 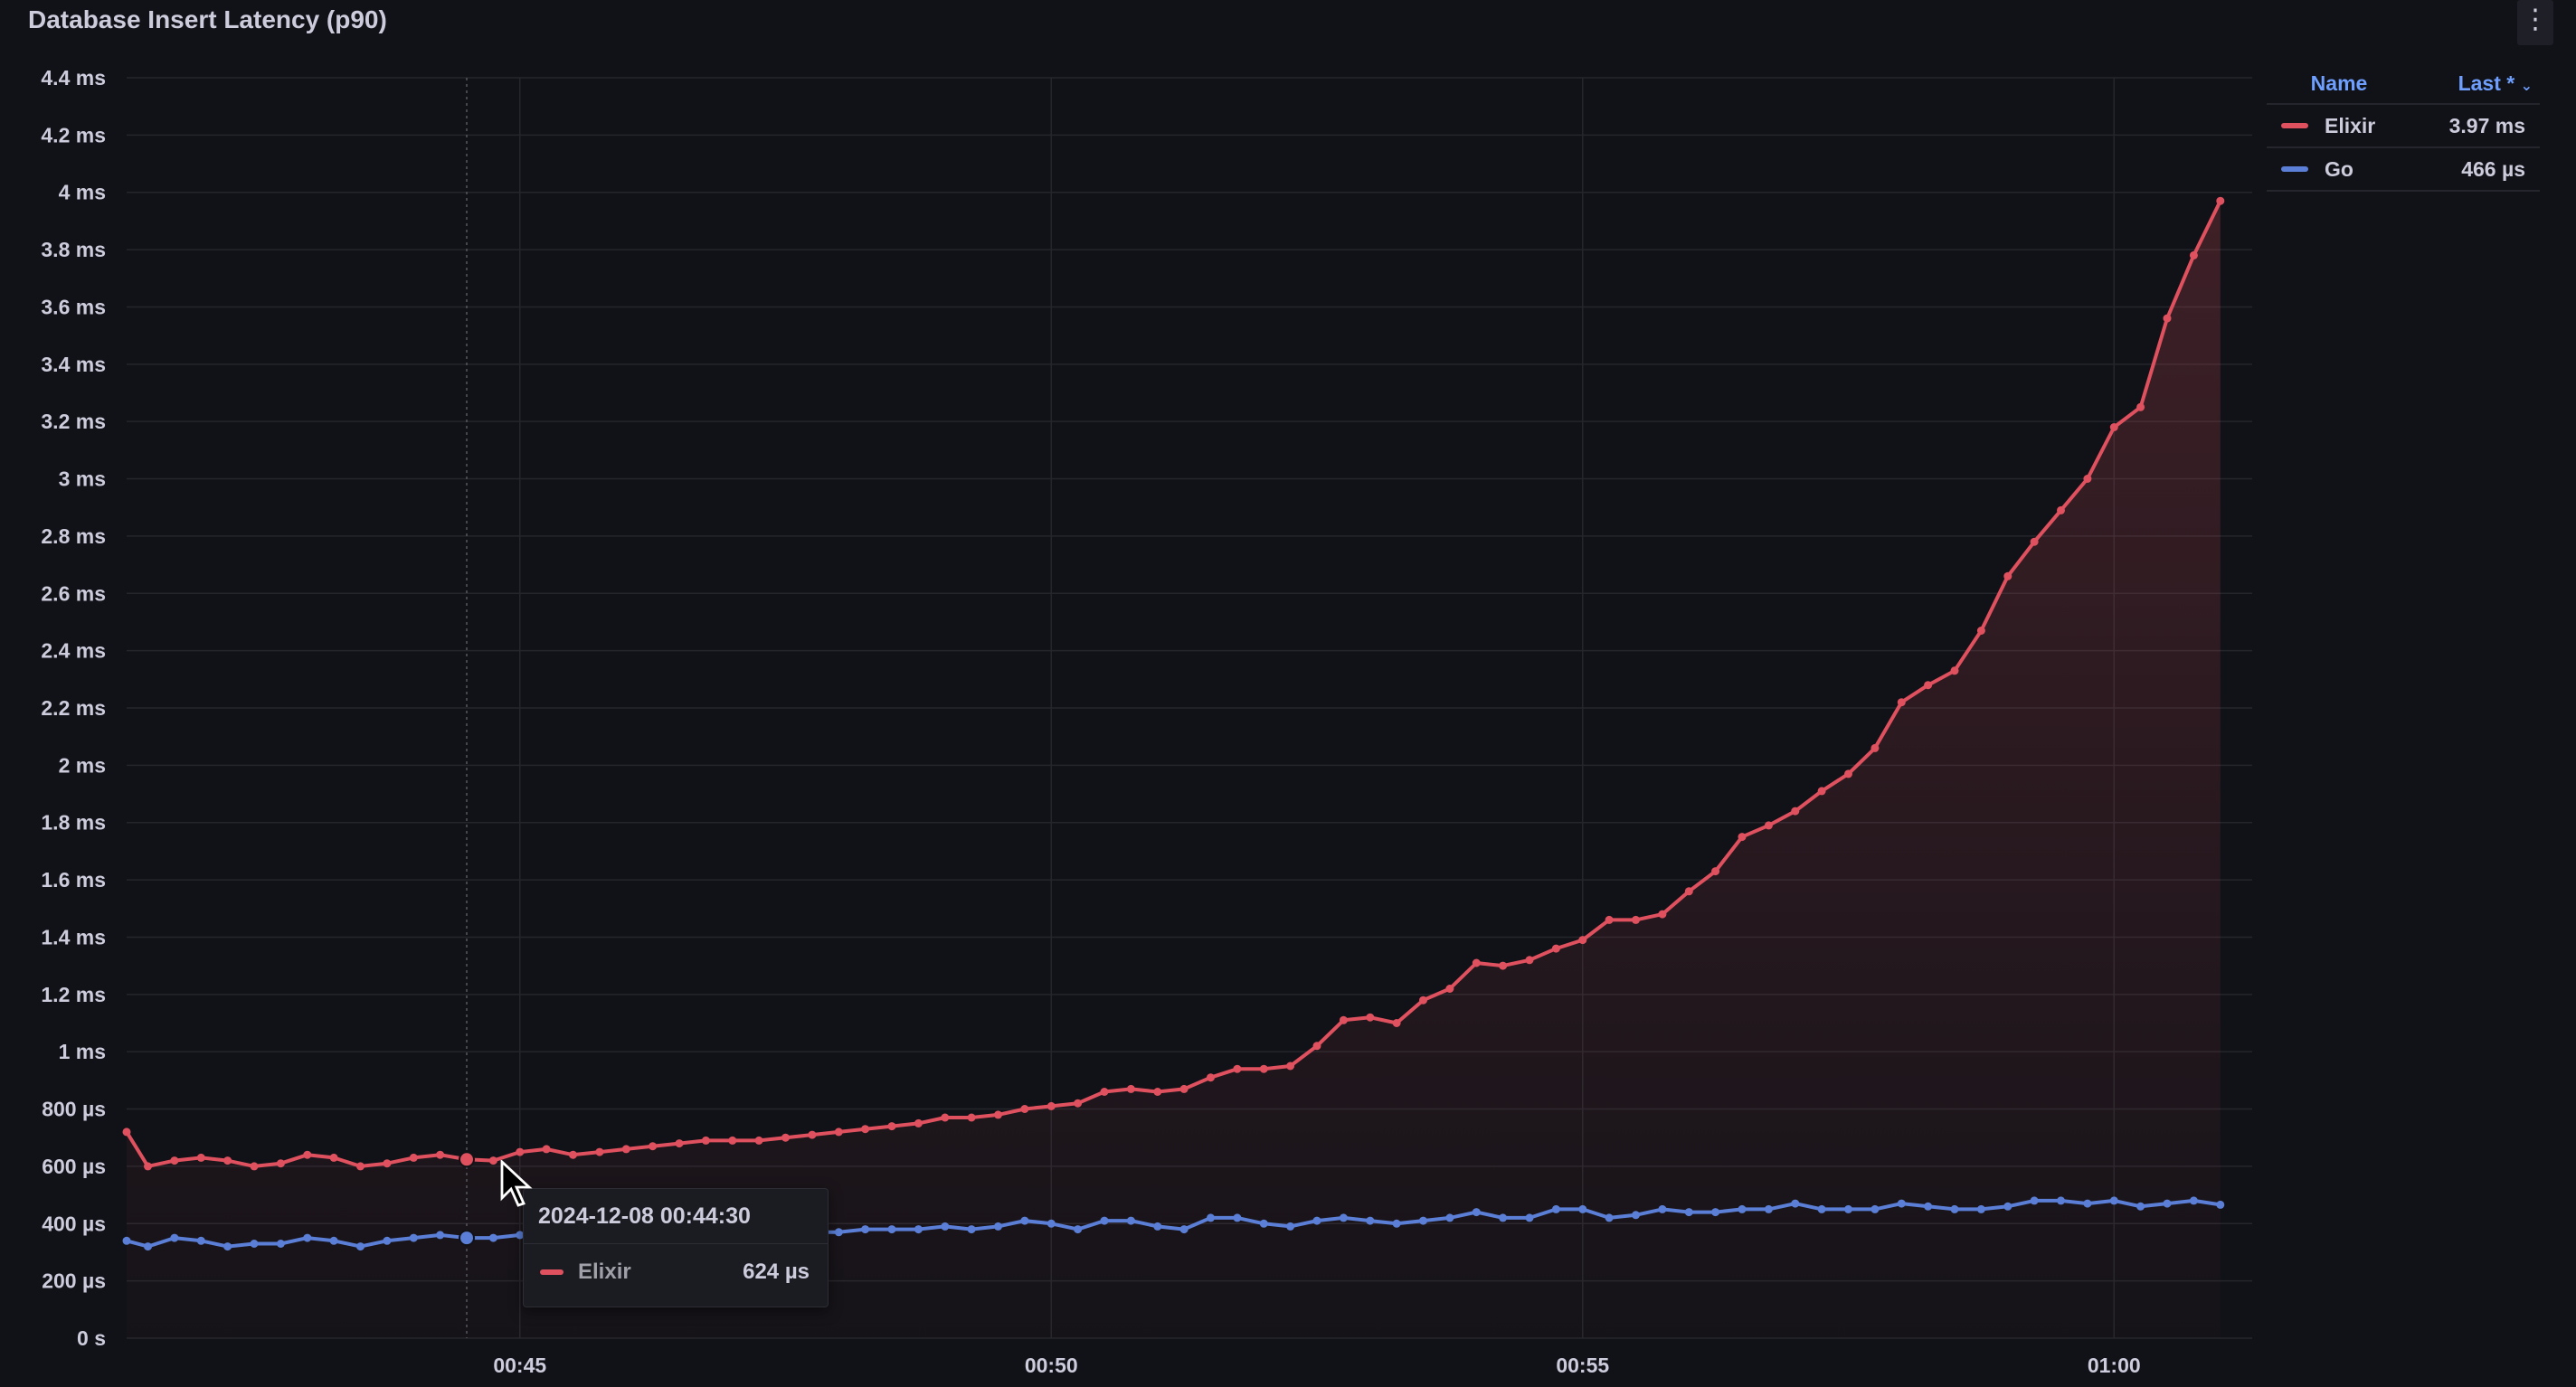 I want to click on x-tick-label: 00:45, so click(x=519, y=1365).